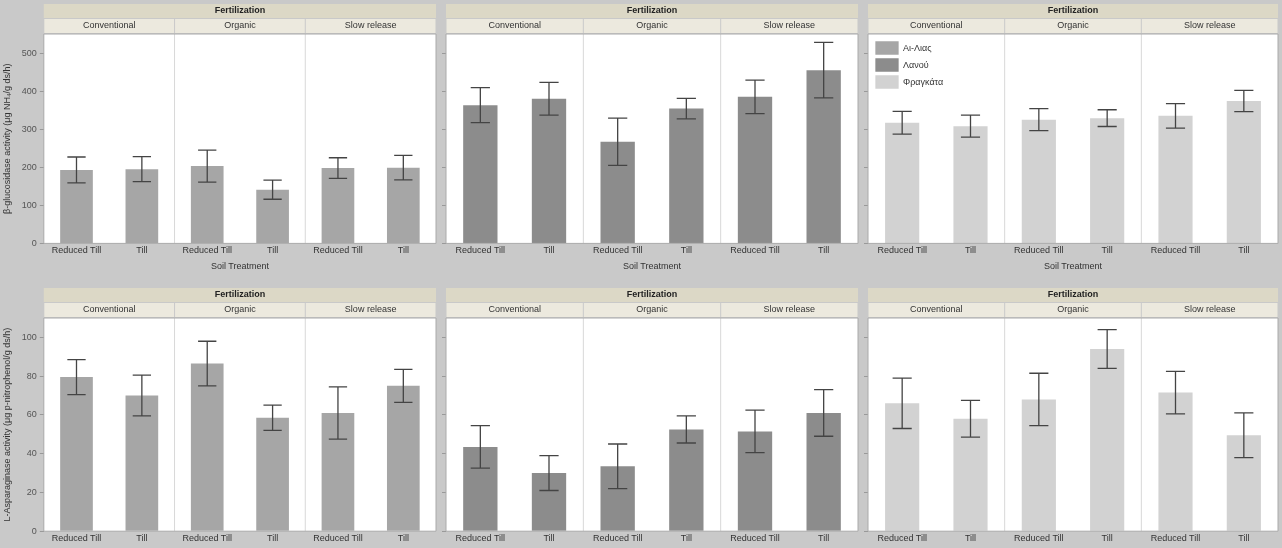 This screenshot has height=548, width=1282. What do you see at coordinates (916, 64) in the screenshot?
I see `legend-label: Λανού` at bounding box center [916, 64].